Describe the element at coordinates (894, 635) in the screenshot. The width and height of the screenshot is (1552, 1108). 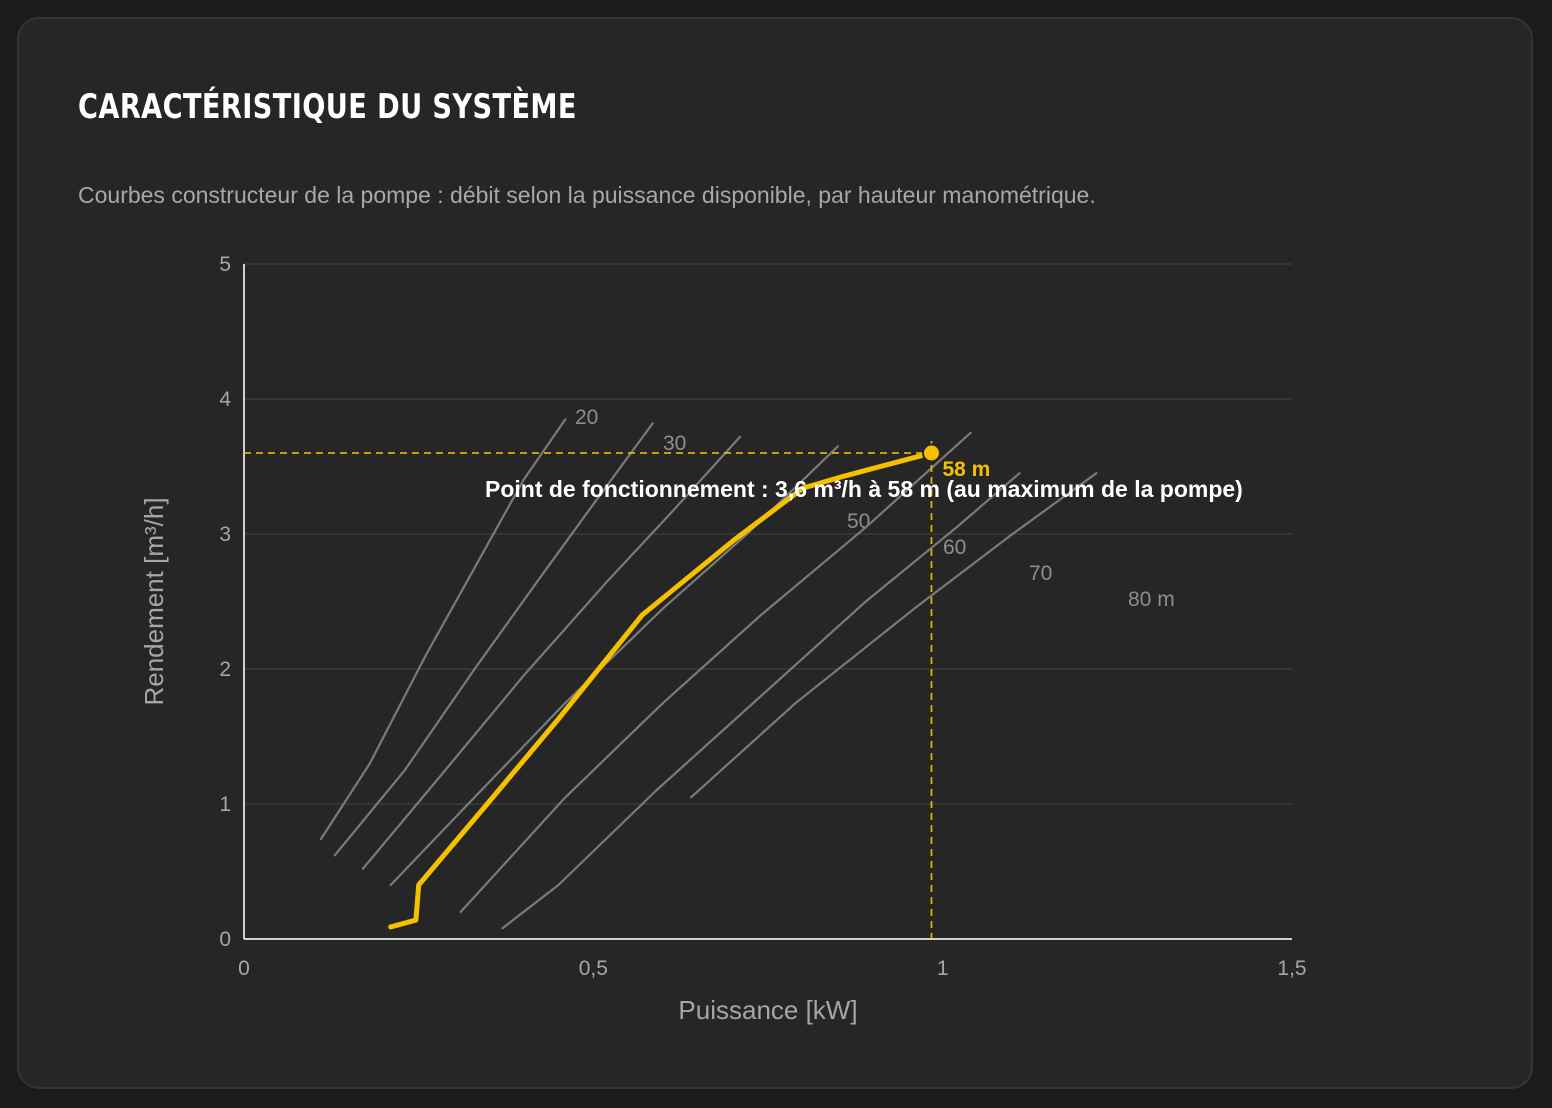
I see `curve-80-m` at that location.